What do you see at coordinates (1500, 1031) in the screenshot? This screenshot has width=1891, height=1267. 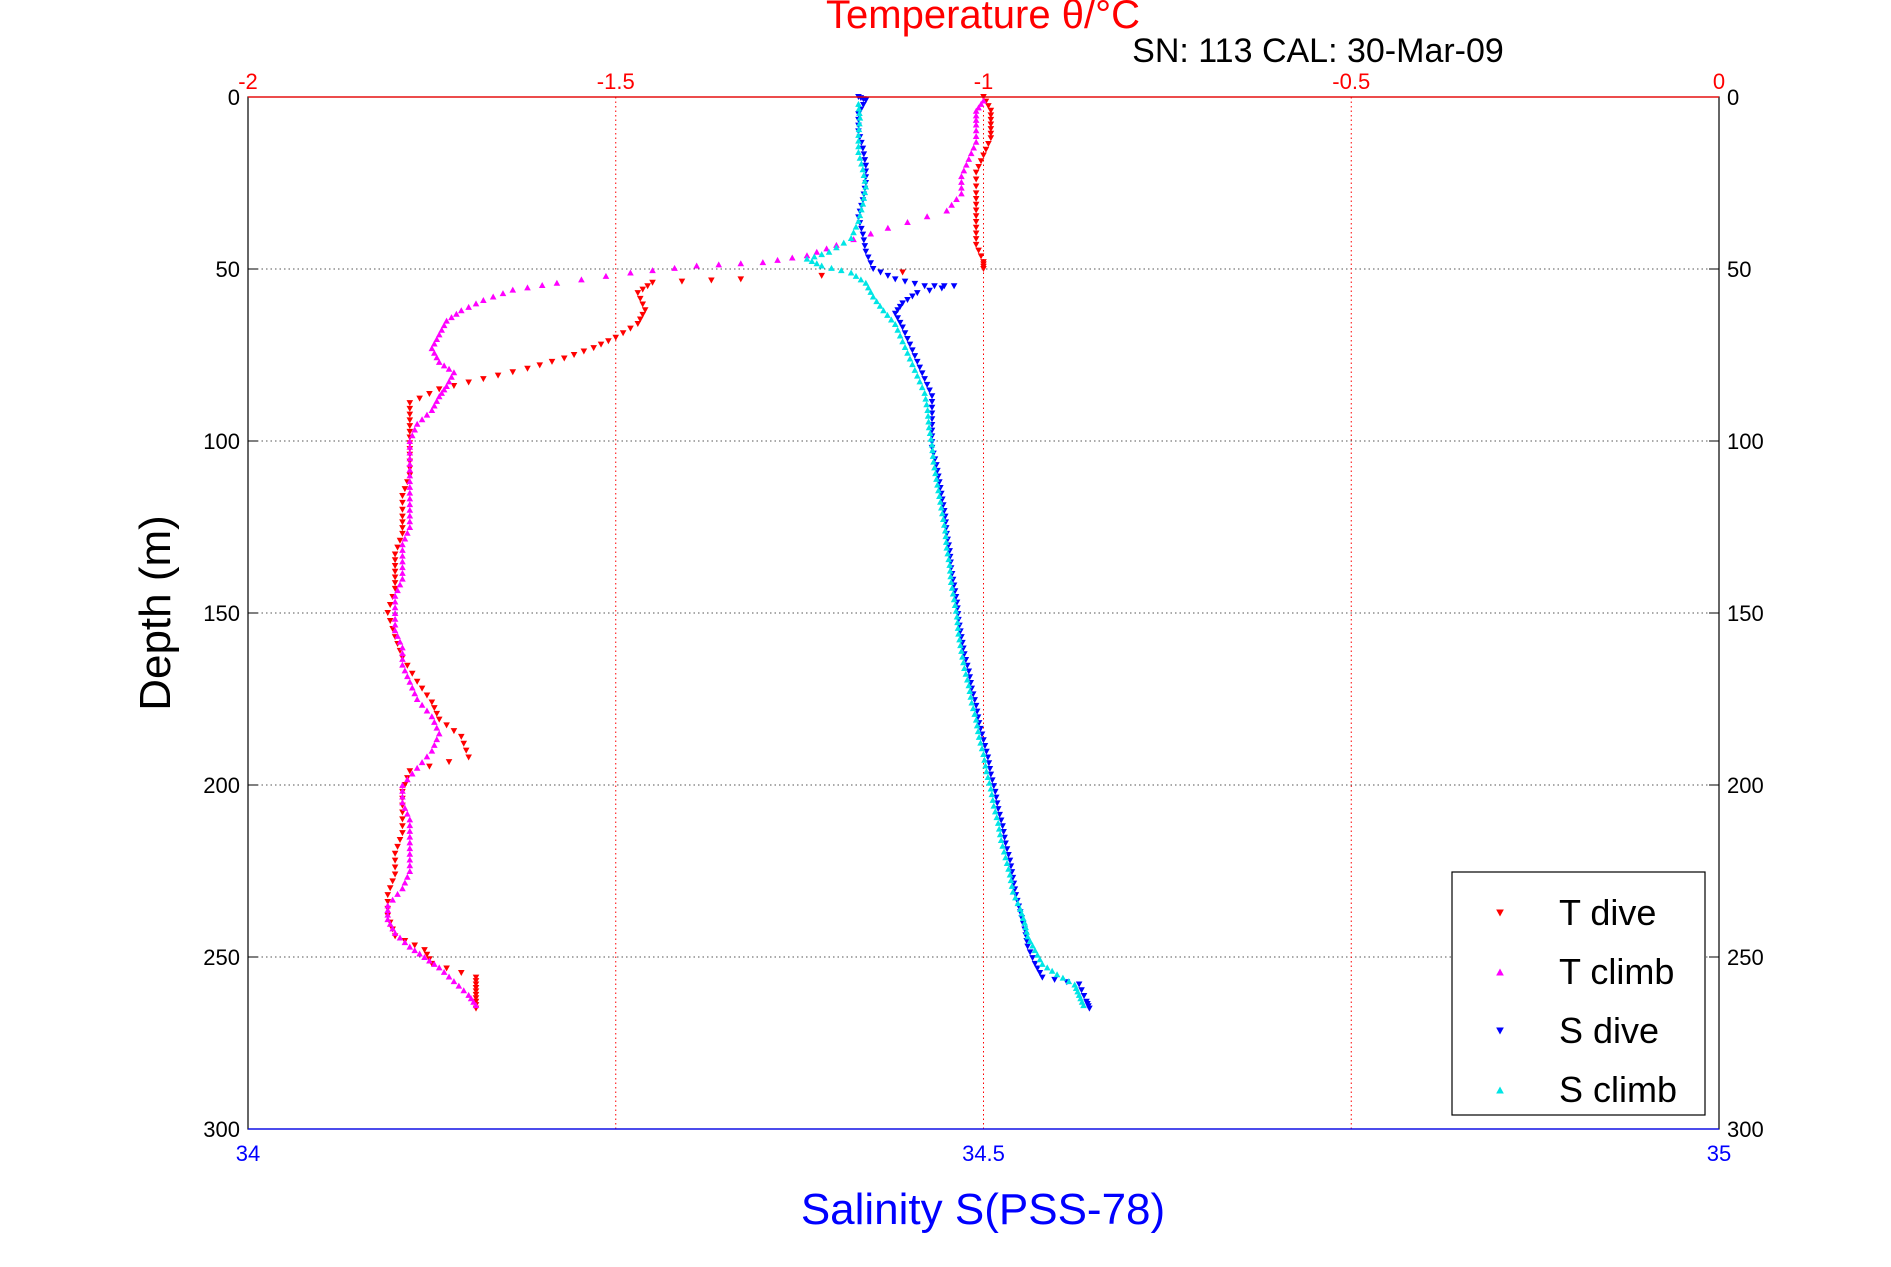 I see `legend-marker-s-dive` at bounding box center [1500, 1031].